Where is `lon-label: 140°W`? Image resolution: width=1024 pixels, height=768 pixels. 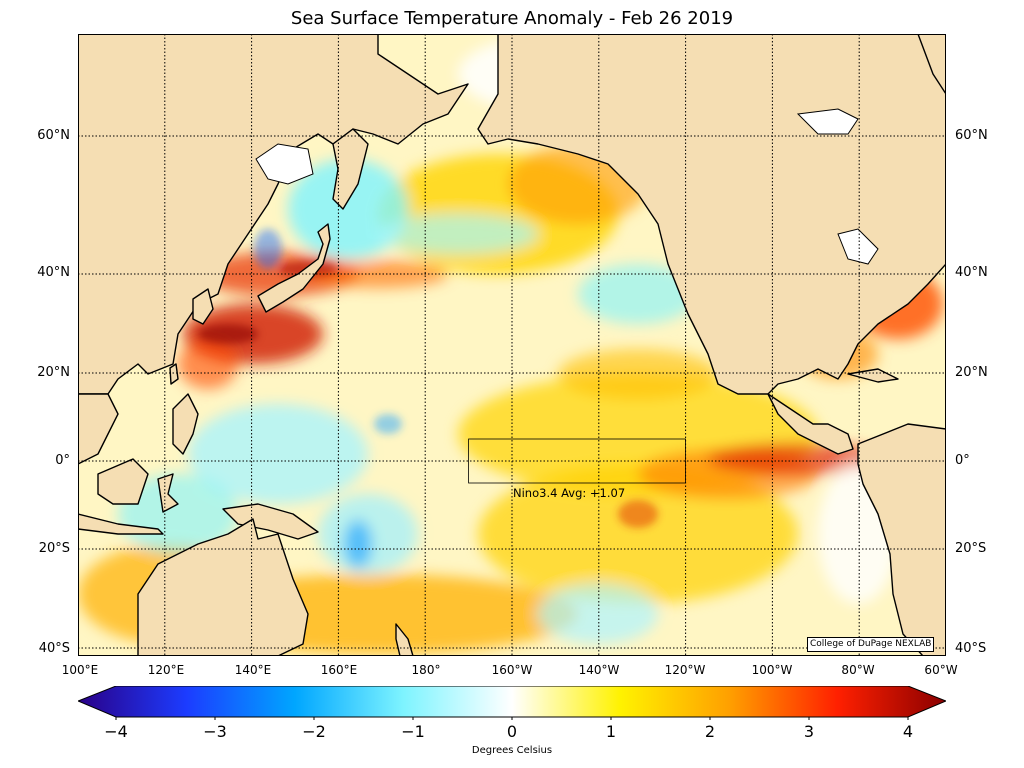
lon-label: 140°W is located at coordinates (599, 670).